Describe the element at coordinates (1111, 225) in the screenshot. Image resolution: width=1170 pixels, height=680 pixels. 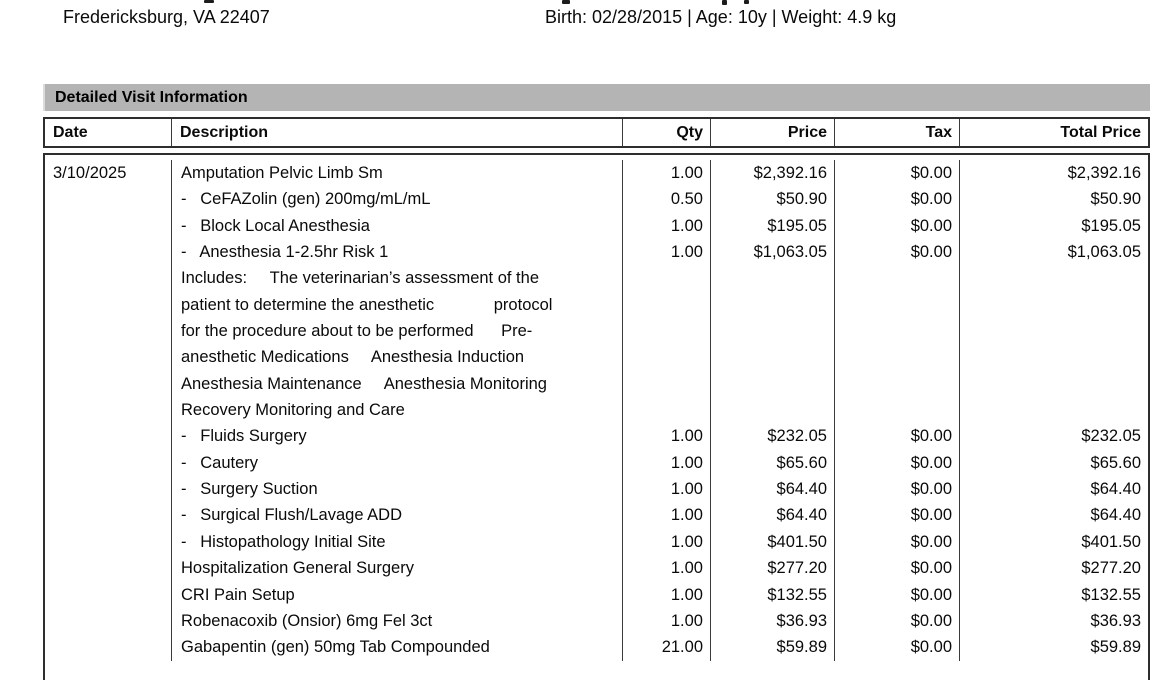
I see `table-cell-total-price: $195.05` at that location.